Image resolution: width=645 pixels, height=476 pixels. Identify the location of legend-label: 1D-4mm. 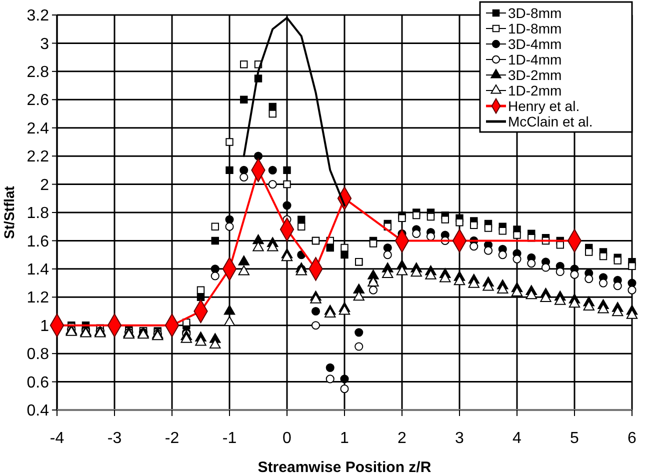
(535, 59).